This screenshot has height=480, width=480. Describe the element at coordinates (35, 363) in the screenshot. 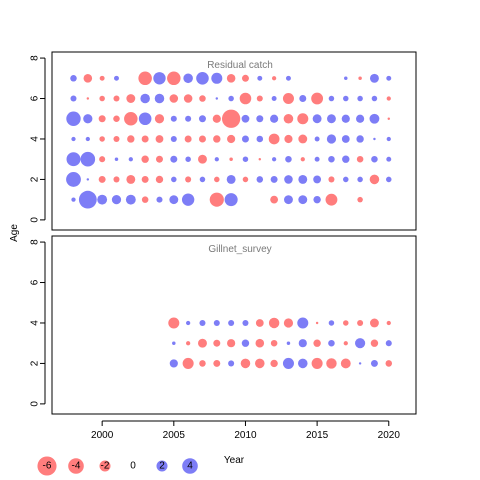

I see `y-tick-label: 2` at that location.